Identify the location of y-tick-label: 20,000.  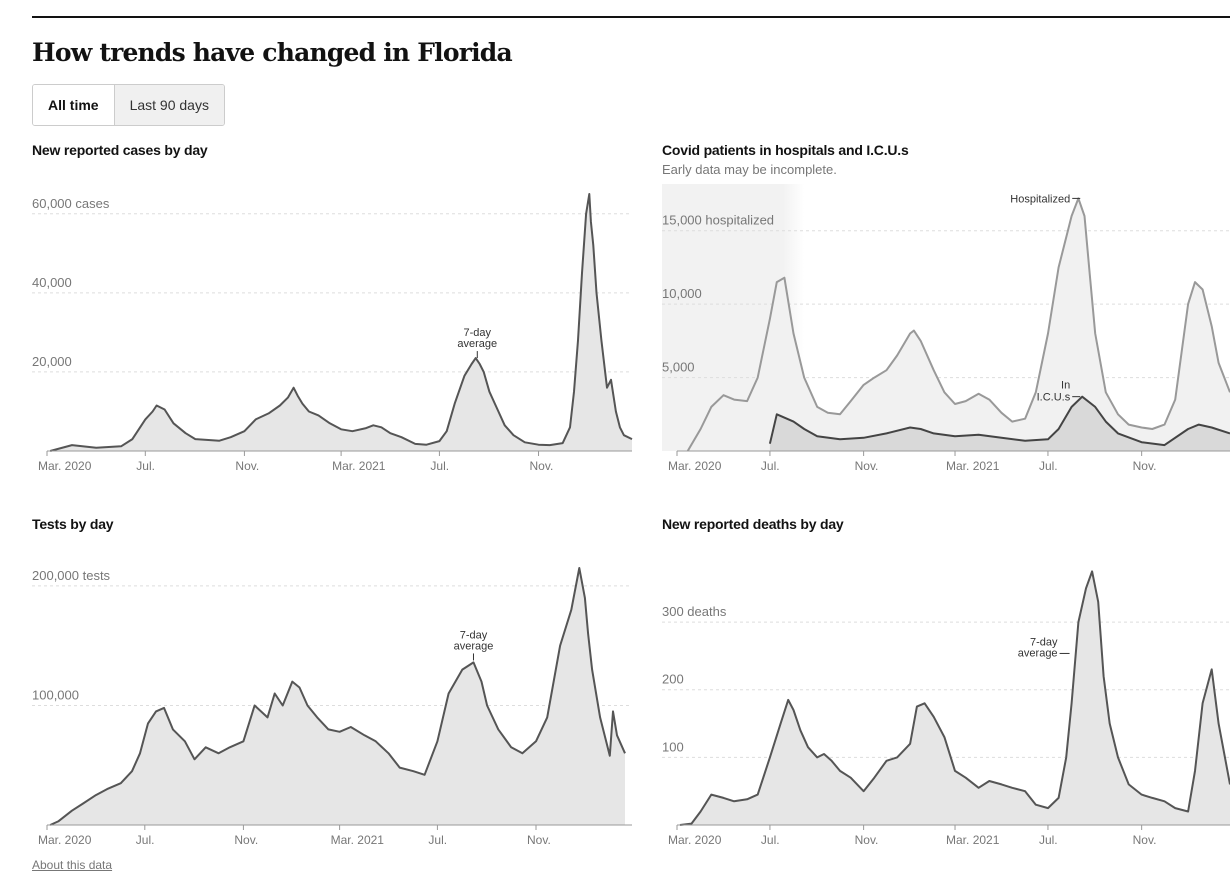
(52, 361).